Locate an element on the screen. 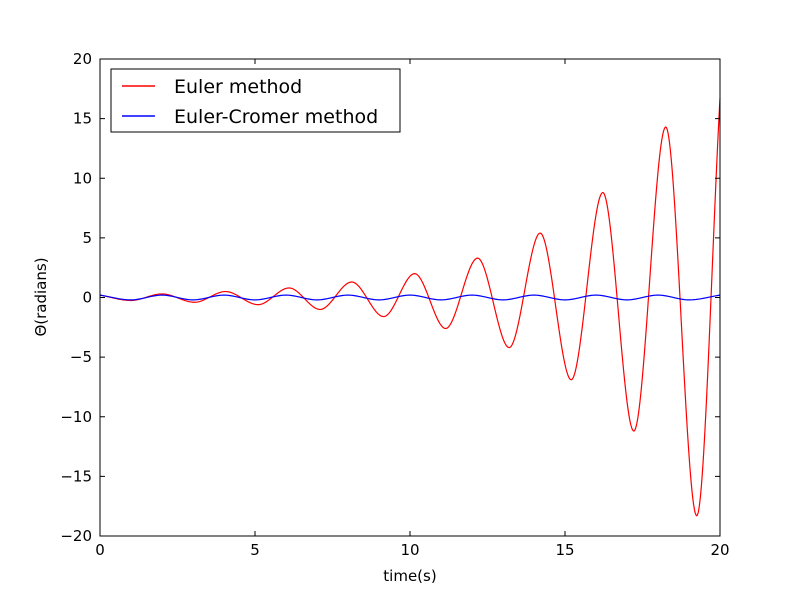 Image resolution: width=800 pixels, height=596 pixels. series-line-euler-cromer is located at coordinates (410, 297).